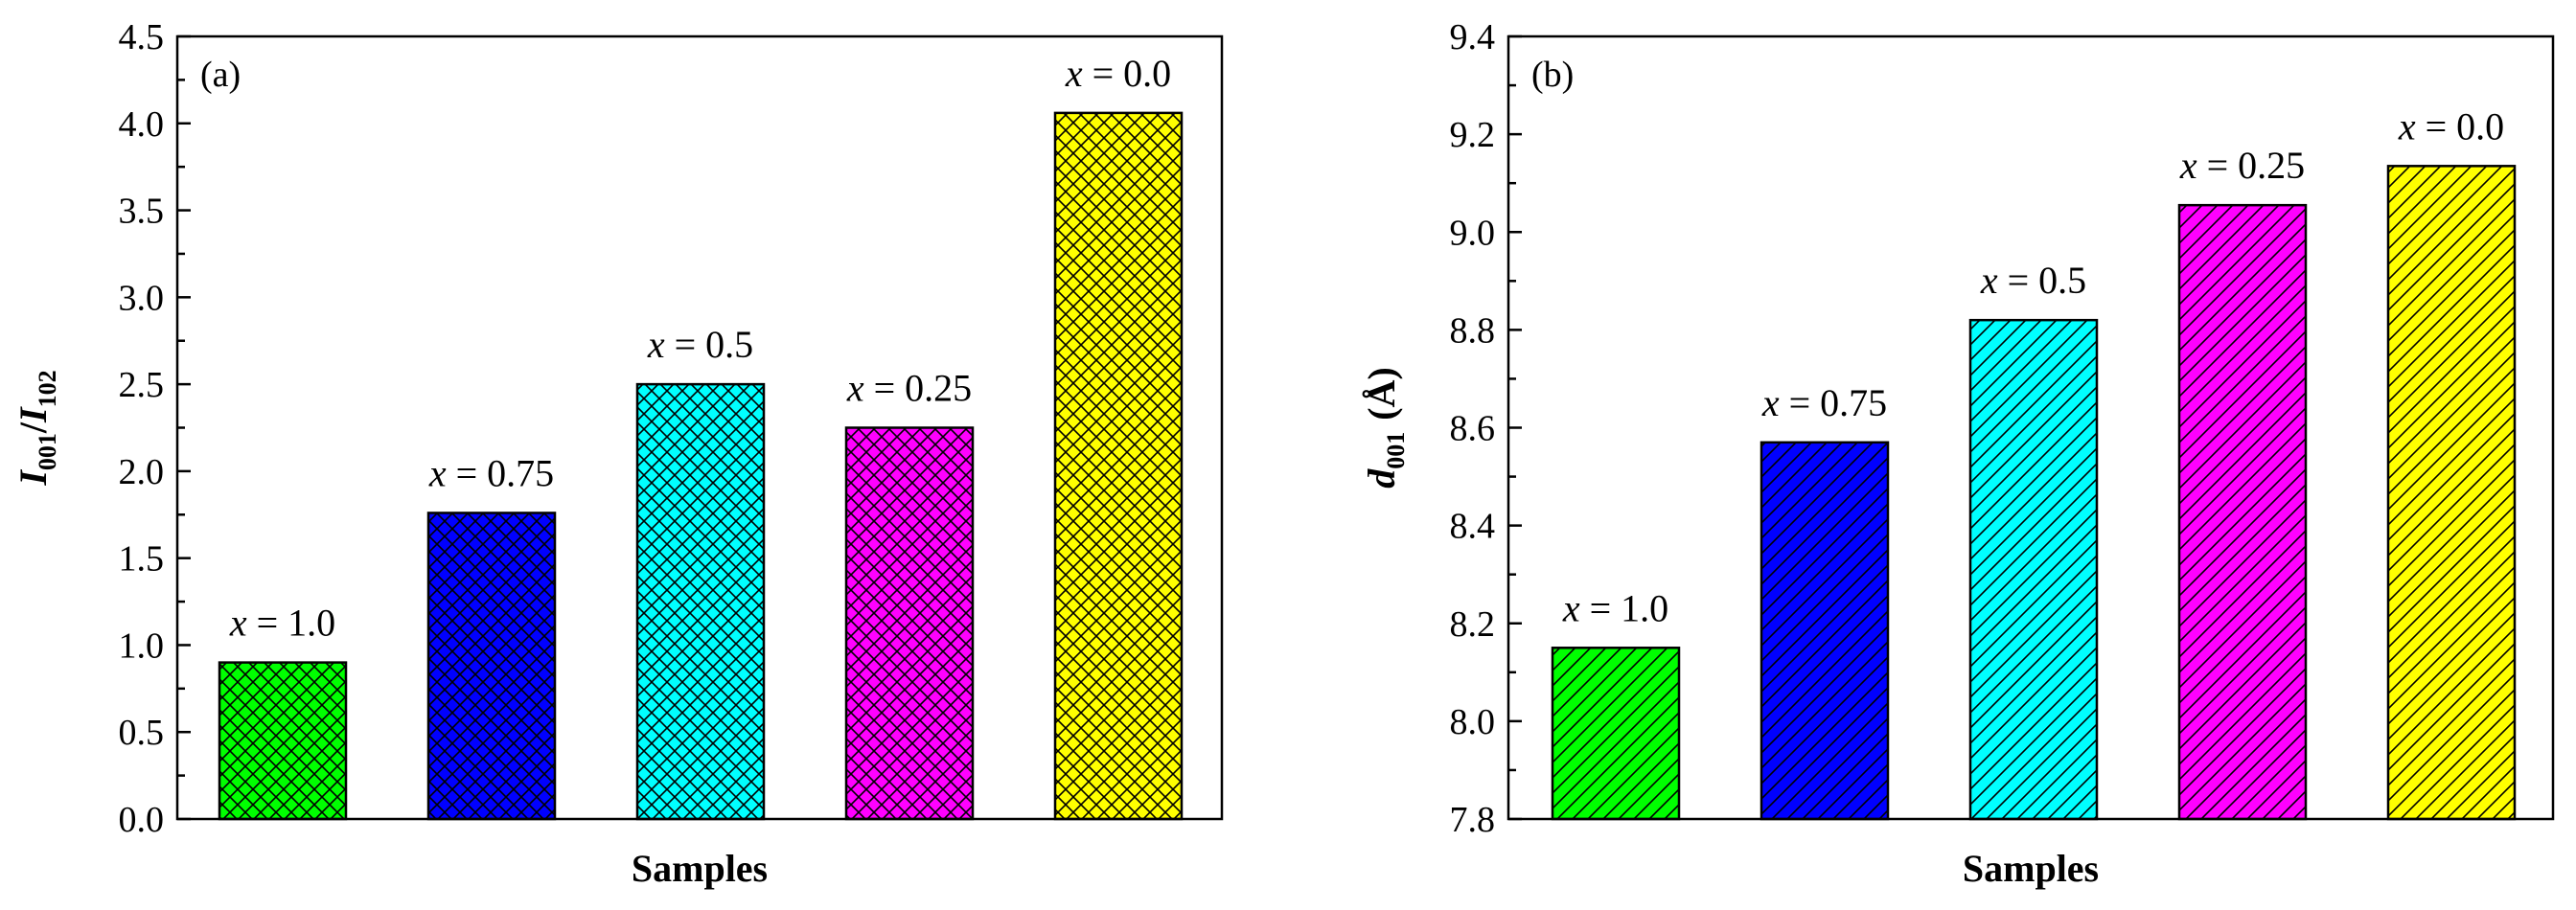 The height and width of the screenshot is (910, 2576). Describe the element at coordinates (142, 385) in the screenshot. I see `panel-a-y-tick-label: 2.5` at that location.